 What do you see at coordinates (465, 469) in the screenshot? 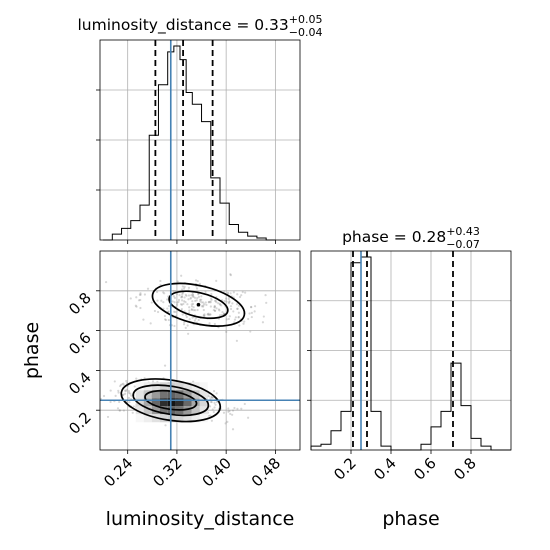
I see `x-tick-label: 0.8` at bounding box center [465, 469].